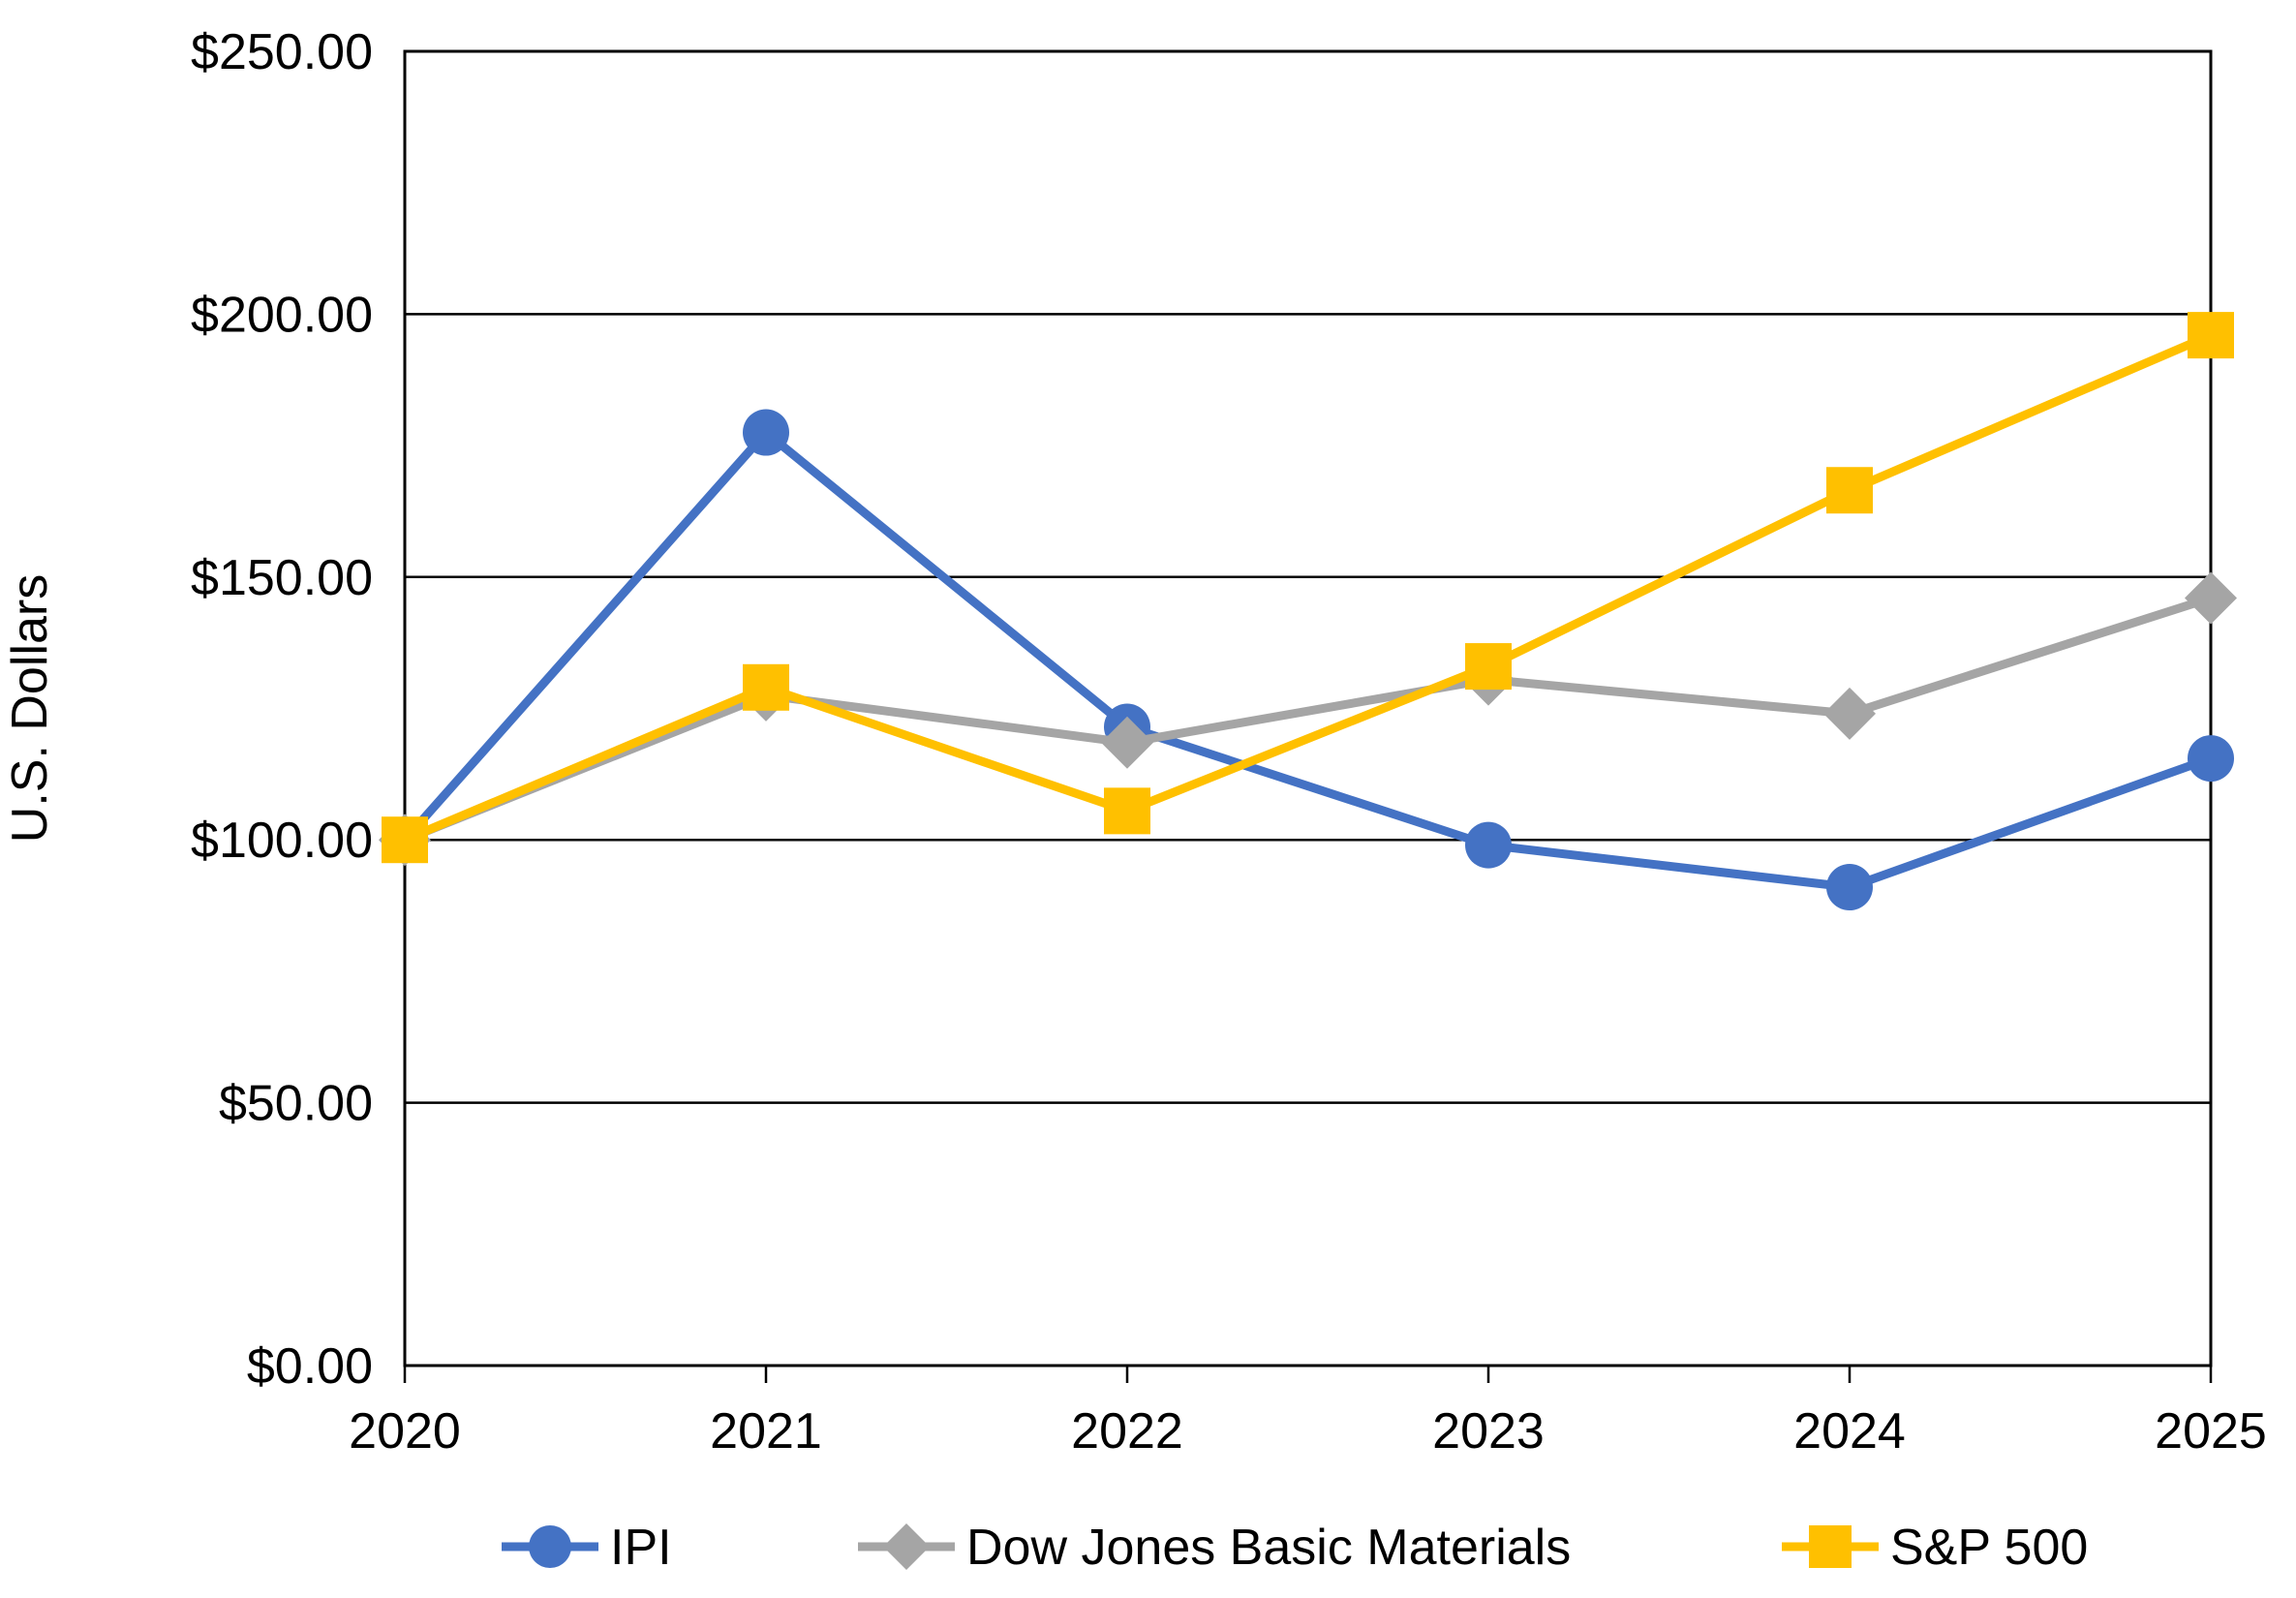 The width and height of the screenshot is (2296, 1598). Describe the element at coordinates (282, 841) in the screenshot. I see `y-tick-label: $100.00` at that location.